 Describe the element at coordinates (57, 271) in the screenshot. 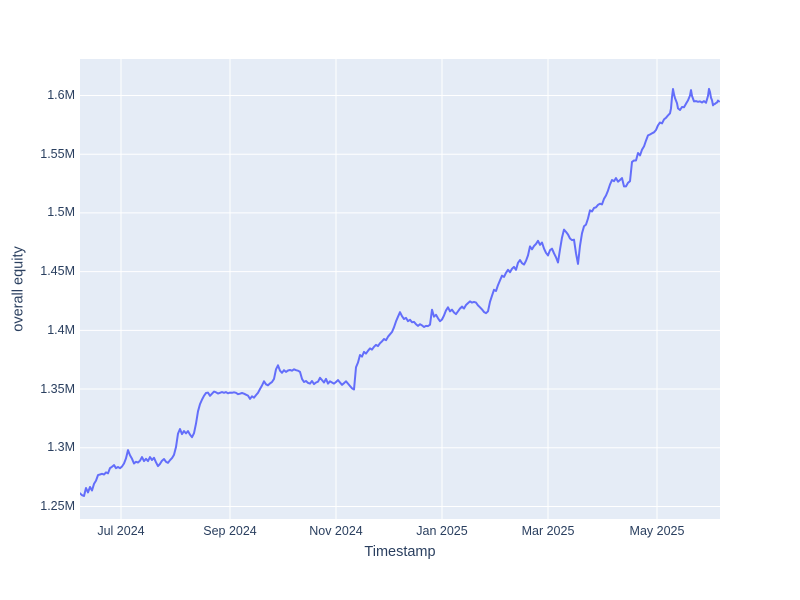

I see `y-tick-label: 1.45M` at that location.